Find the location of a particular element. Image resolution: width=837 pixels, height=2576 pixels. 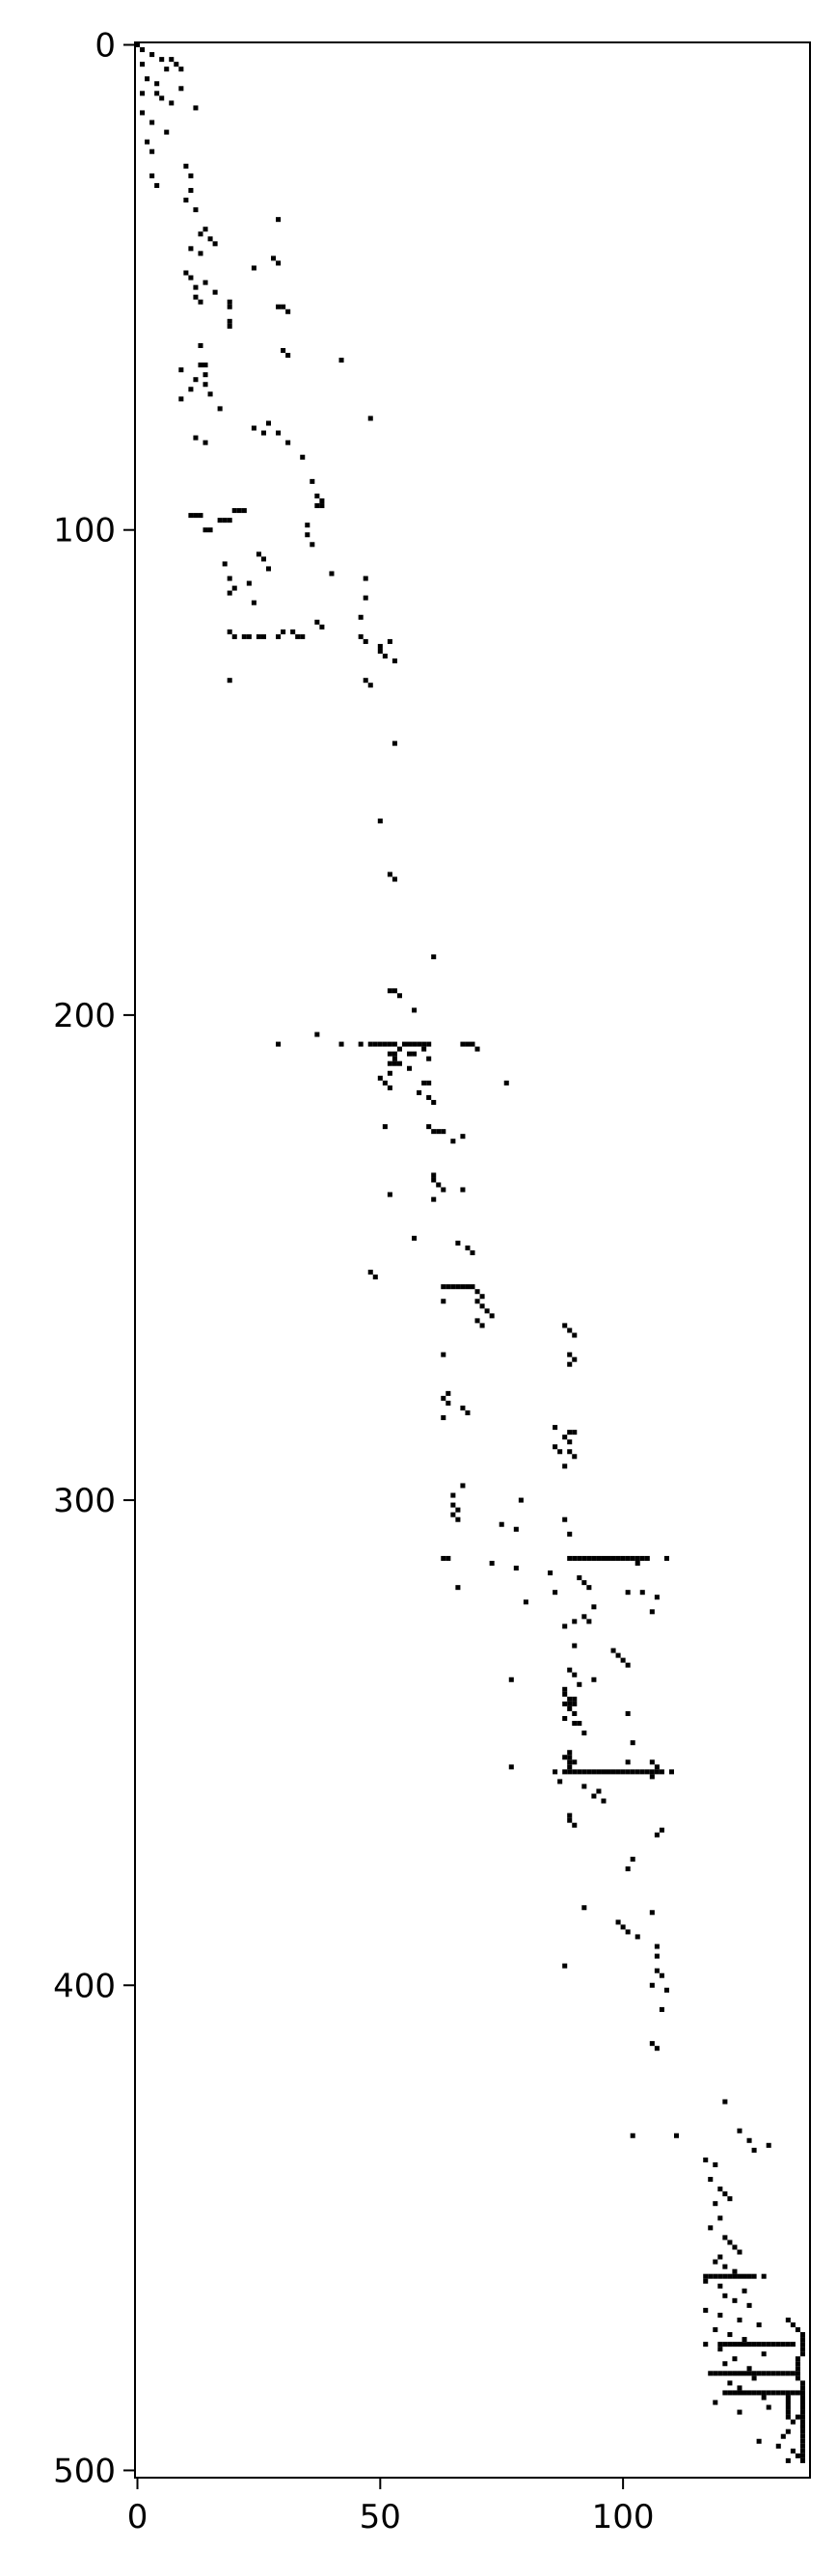

y-tick-label: 500 is located at coordinates (84, 2471).